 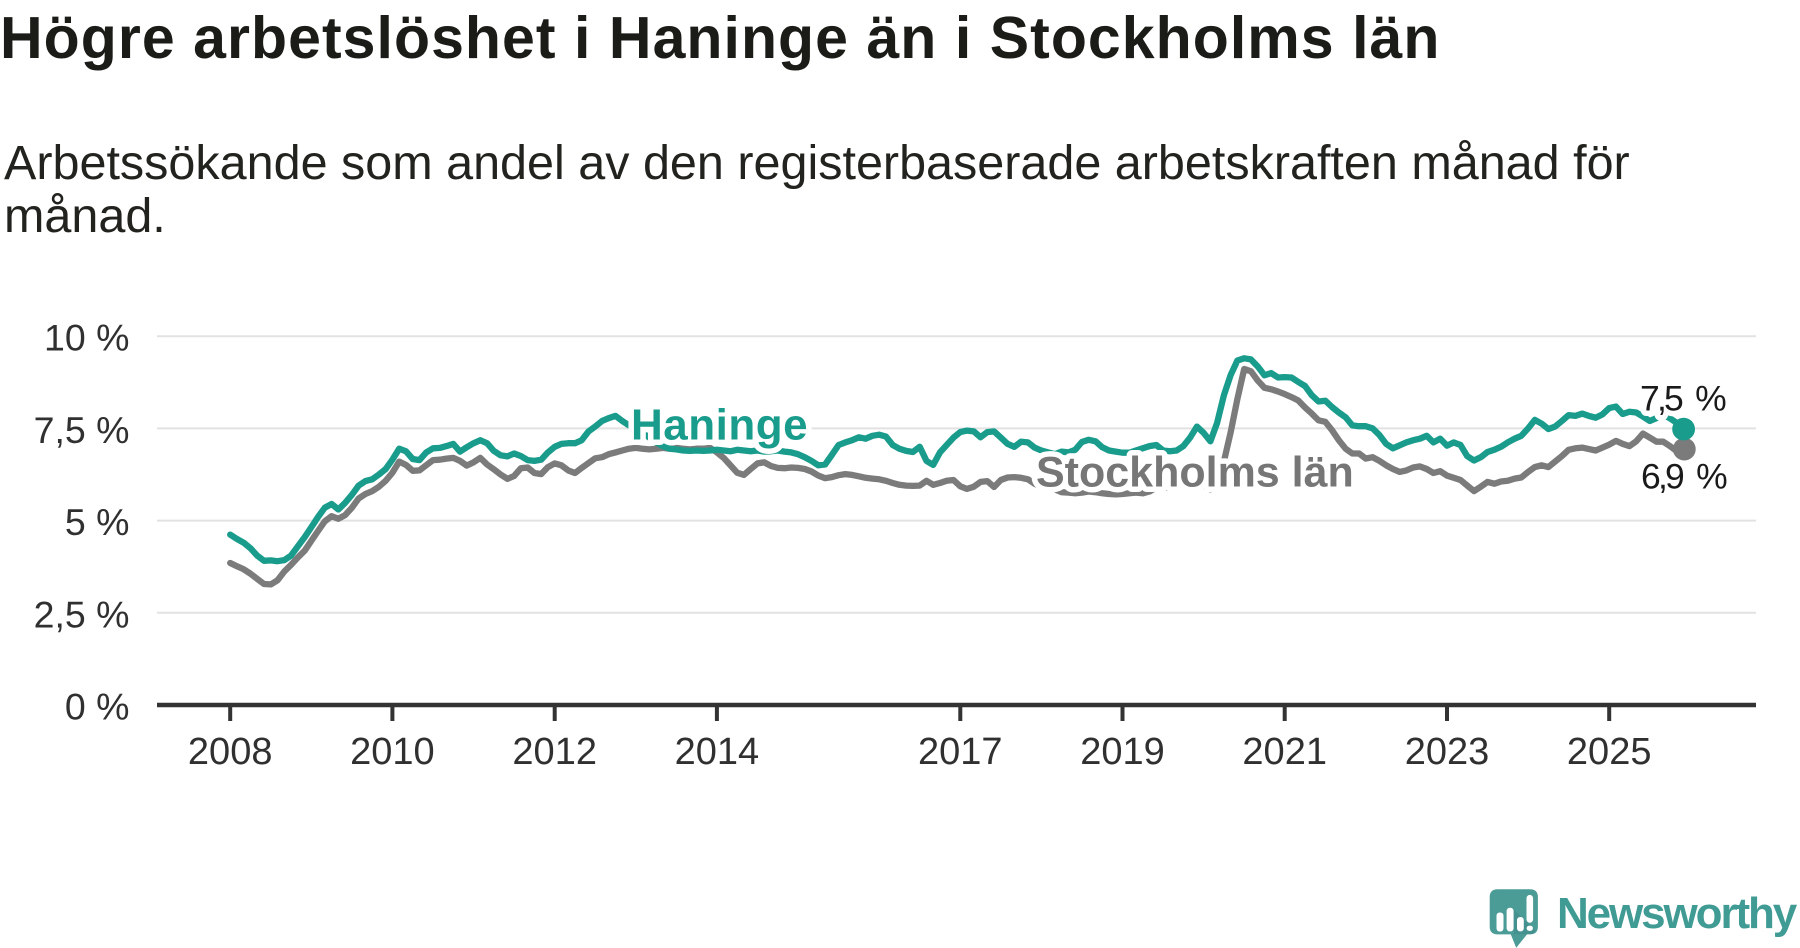 What do you see at coordinates (392, 752) in the screenshot?
I see `svg-text: 2010` at bounding box center [392, 752].